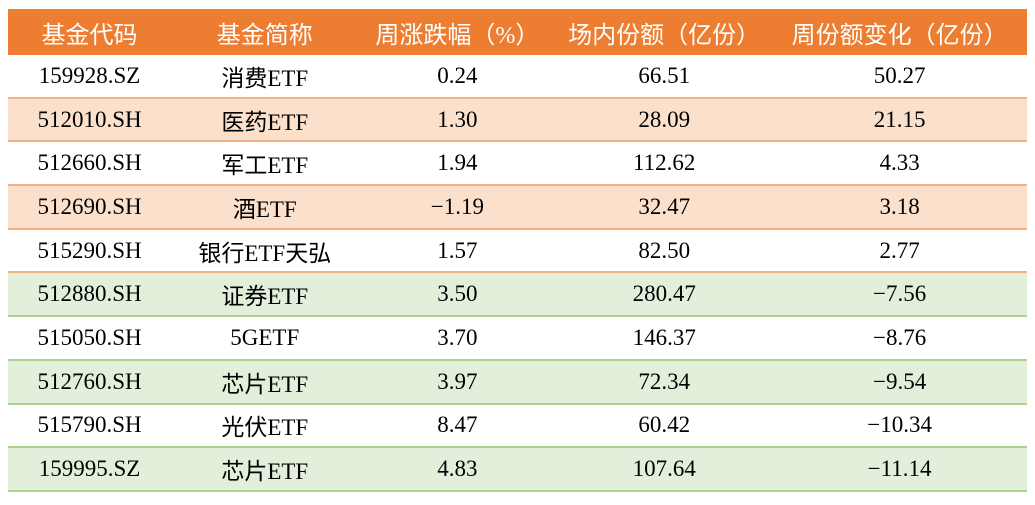 The width and height of the screenshot is (1035, 505). What do you see at coordinates (899, 295) in the screenshot?
I see `cell-weekly-share-change: −7.56` at bounding box center [899, 295].